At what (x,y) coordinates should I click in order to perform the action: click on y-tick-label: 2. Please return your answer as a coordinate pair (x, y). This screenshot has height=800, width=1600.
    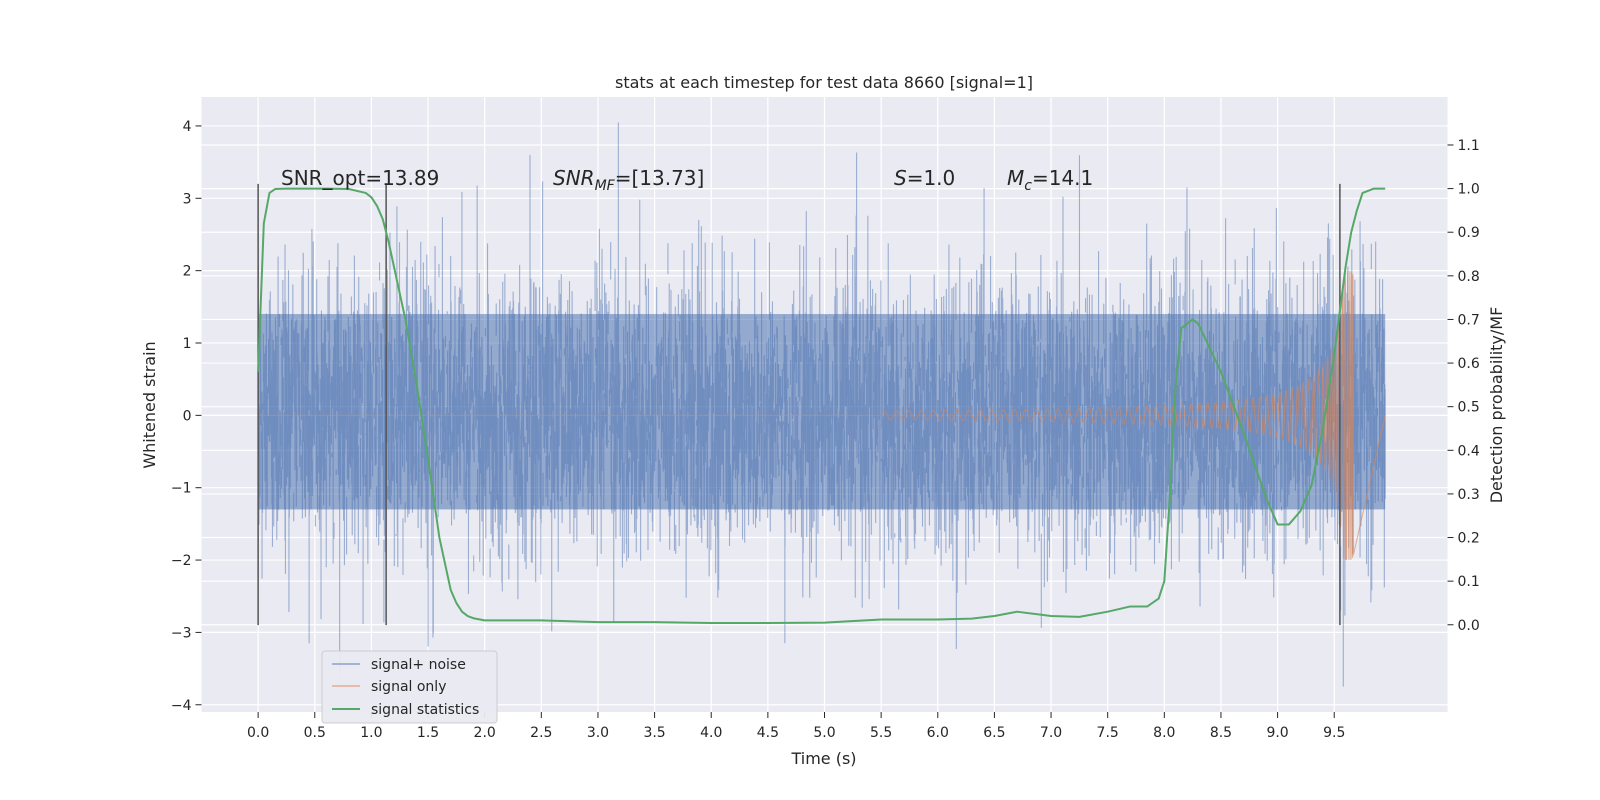
    Looking at the image, I should click on (187, 272).